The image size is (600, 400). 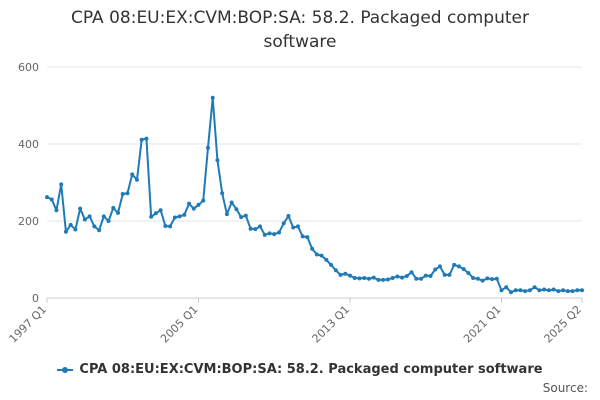 I want to click on x-tick-label: 2025 Q2, so click(x=563, y=324).